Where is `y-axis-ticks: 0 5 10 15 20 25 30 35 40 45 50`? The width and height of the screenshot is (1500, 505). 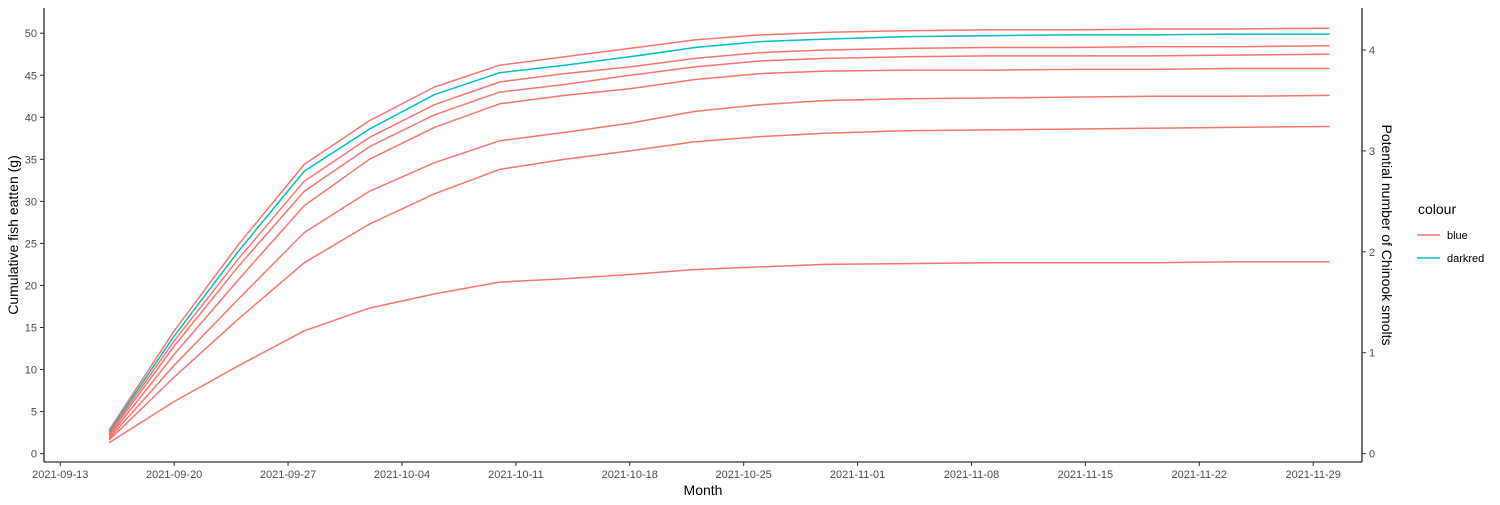
y-axis-ticks: 0 5 10 15 20 25 30 35 40 45 50 is located at coordinates (34, 244).